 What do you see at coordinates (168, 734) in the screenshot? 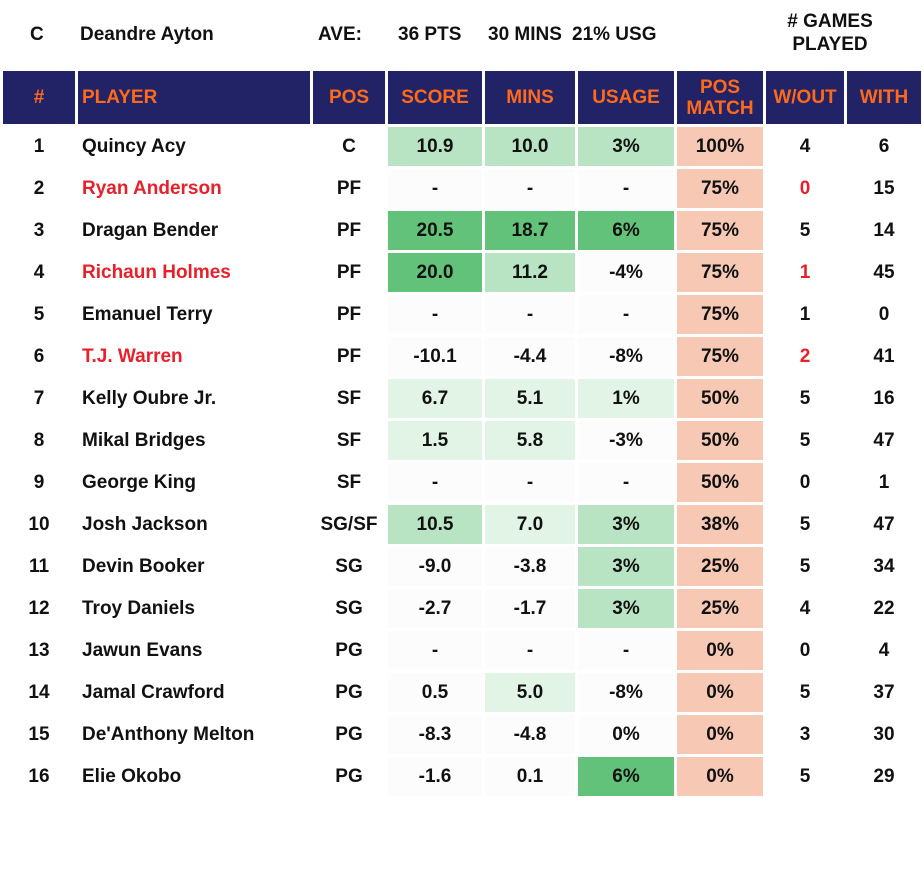
I see `player-name: De'Anthony Melton` at bounding box center [168, 734].